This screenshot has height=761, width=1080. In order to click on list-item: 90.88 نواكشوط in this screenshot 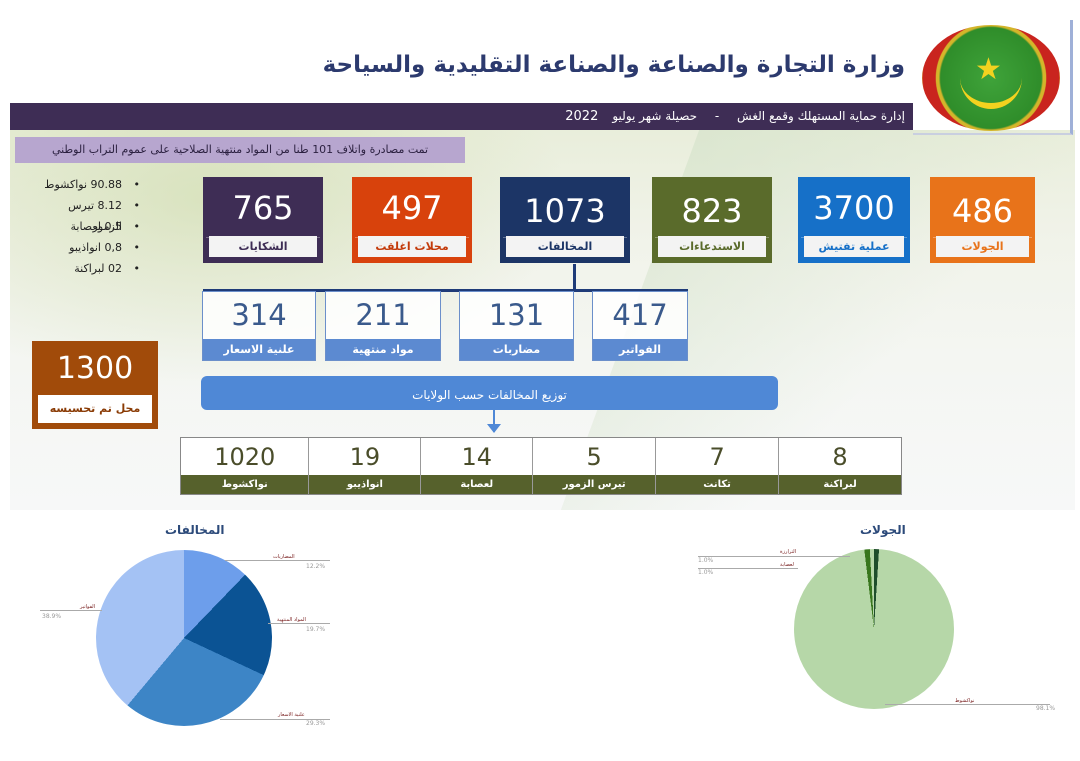, I will do `click(90, 184)`.